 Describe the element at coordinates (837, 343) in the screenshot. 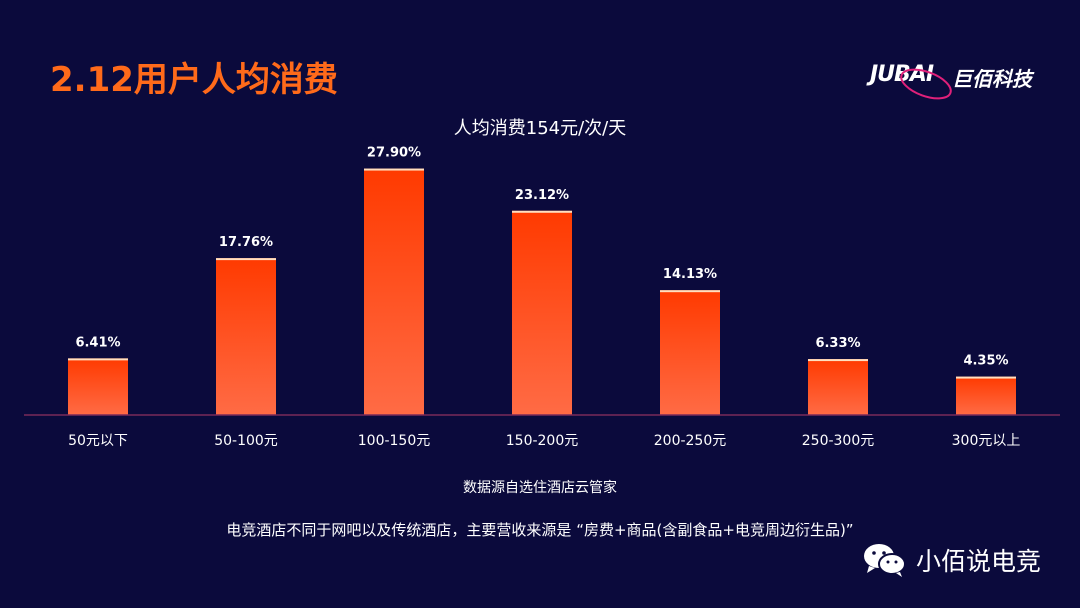

I see `data-label-5: 6.33%` at that location.